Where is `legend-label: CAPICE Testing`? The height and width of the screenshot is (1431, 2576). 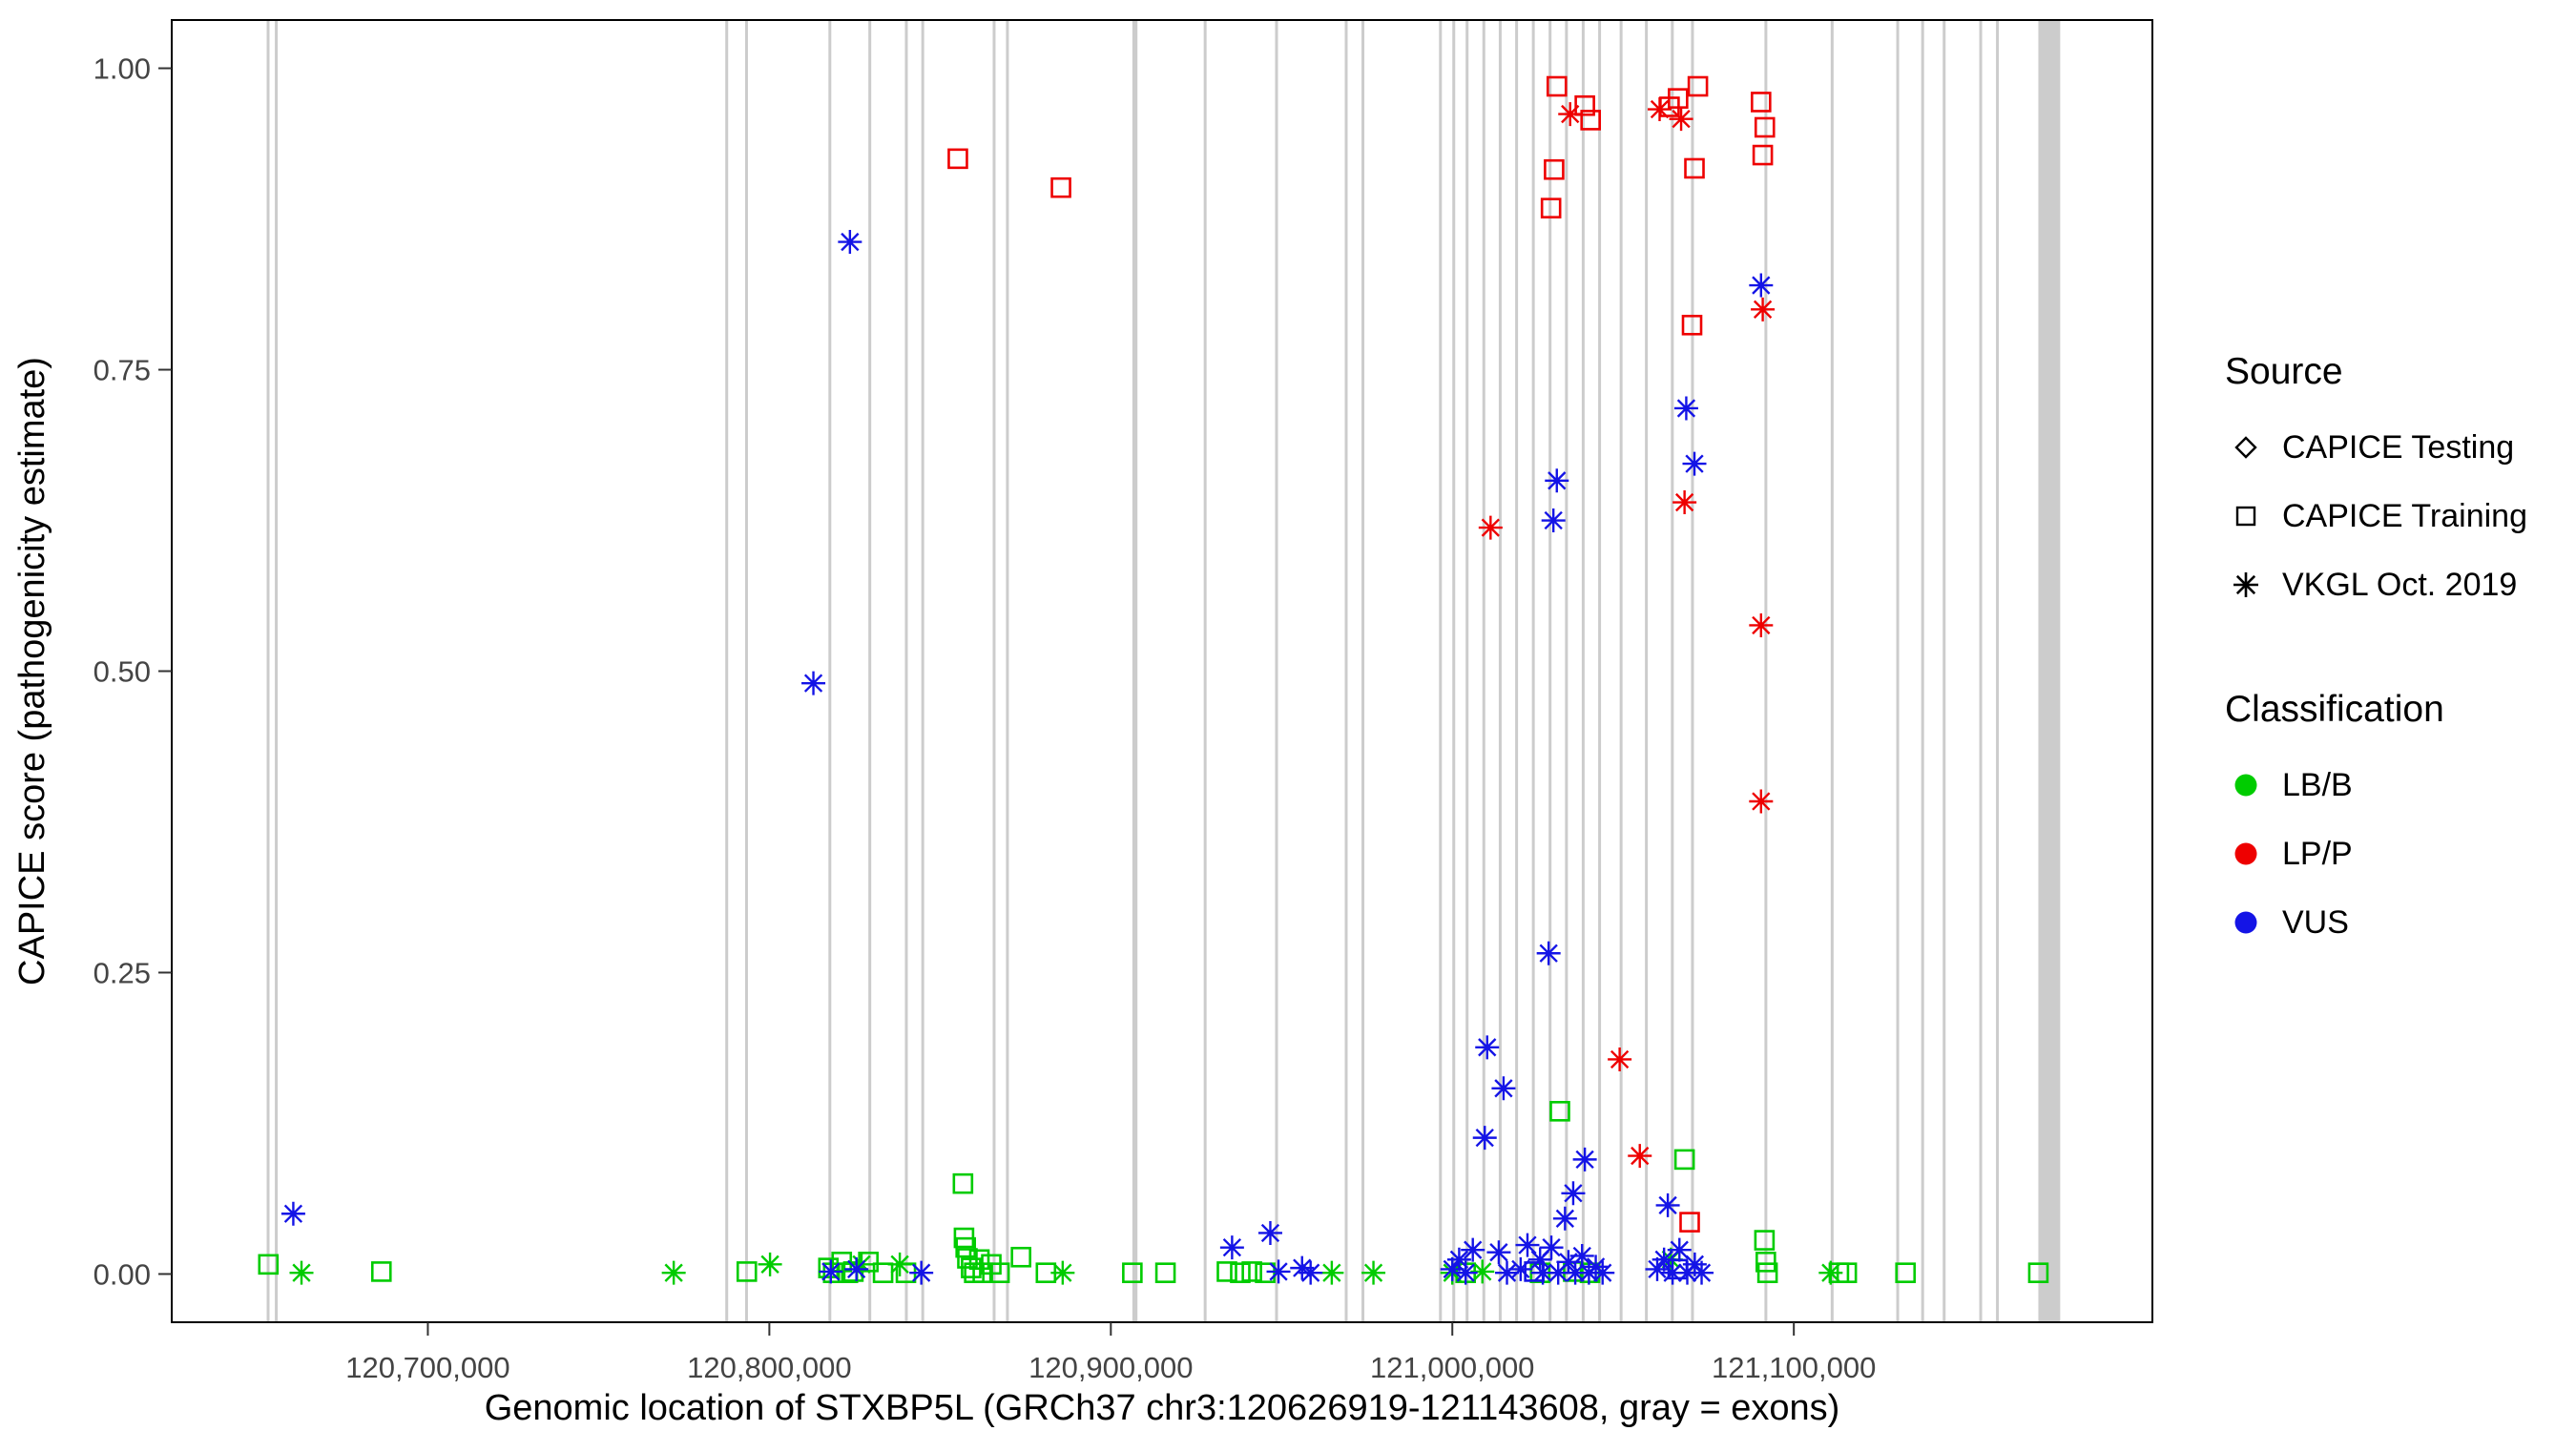 legend-label: CAPICE Testing is located at coordinates (2398, 447).